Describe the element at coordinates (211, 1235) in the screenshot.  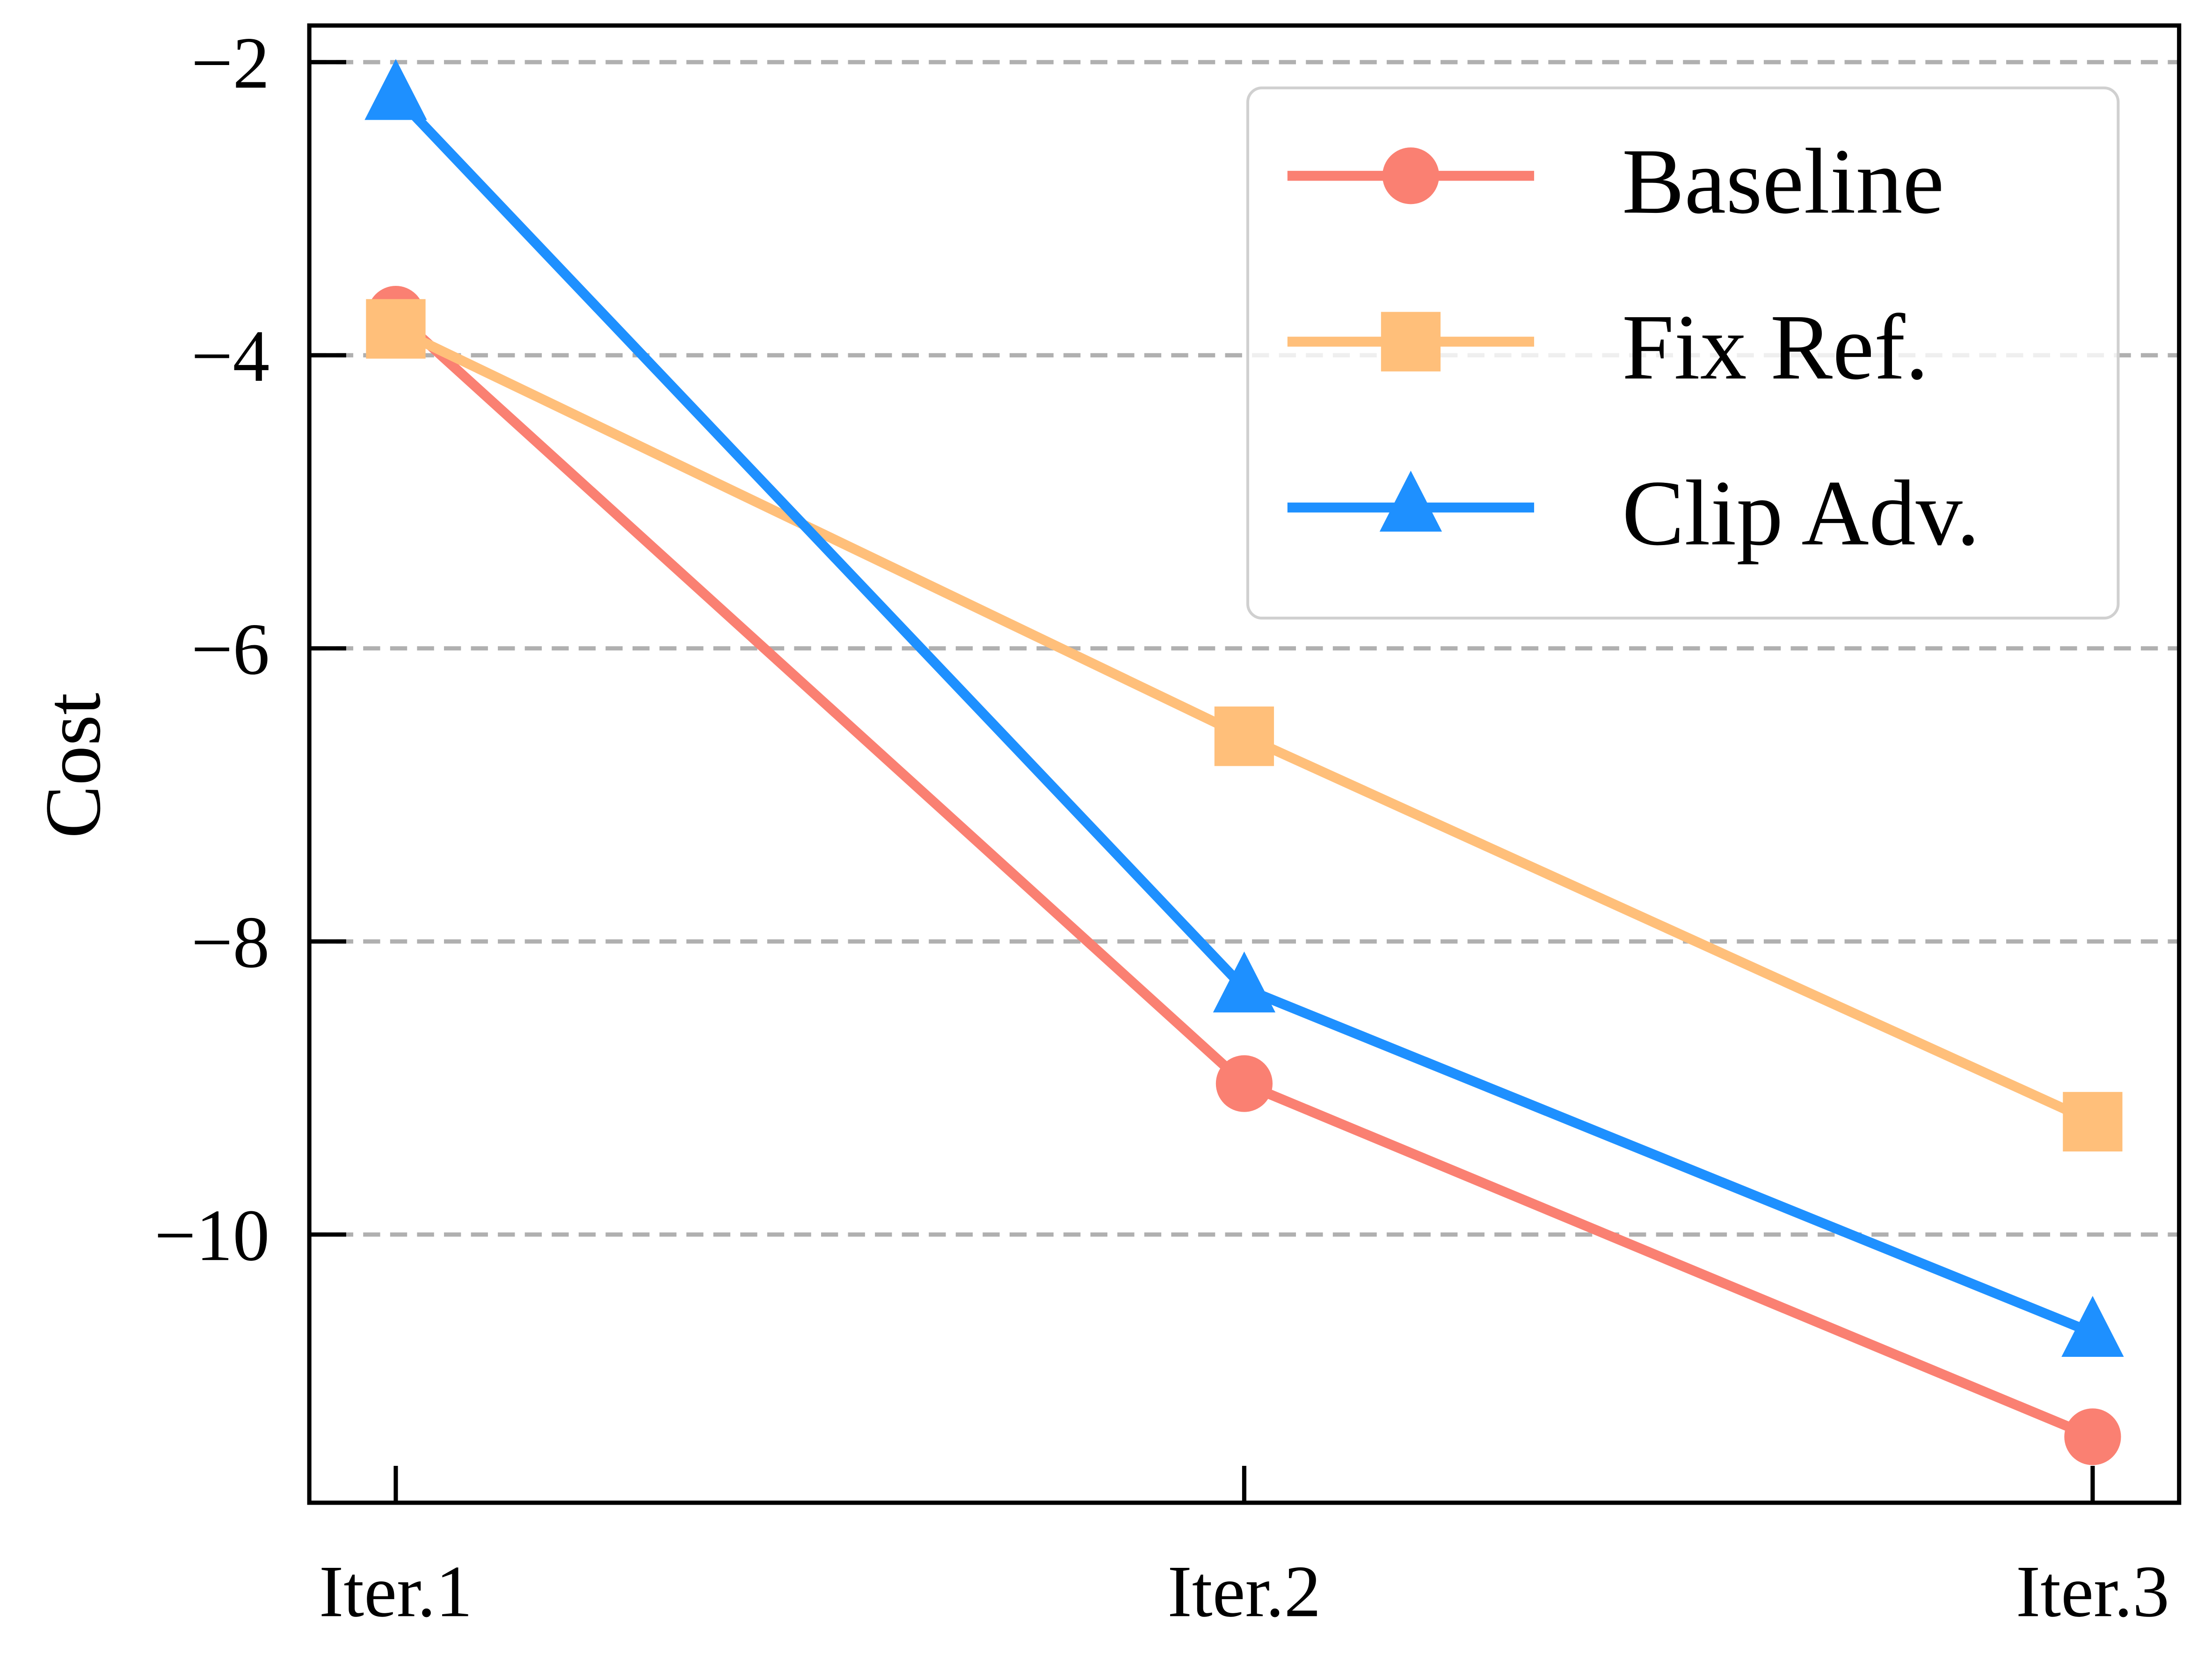
I see `y-tick-label: −10` at that location.